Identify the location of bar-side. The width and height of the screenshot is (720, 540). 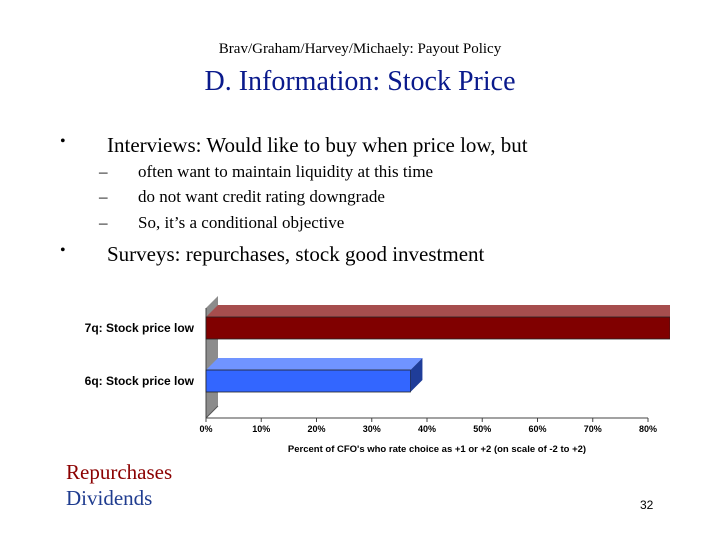
(416, 375).